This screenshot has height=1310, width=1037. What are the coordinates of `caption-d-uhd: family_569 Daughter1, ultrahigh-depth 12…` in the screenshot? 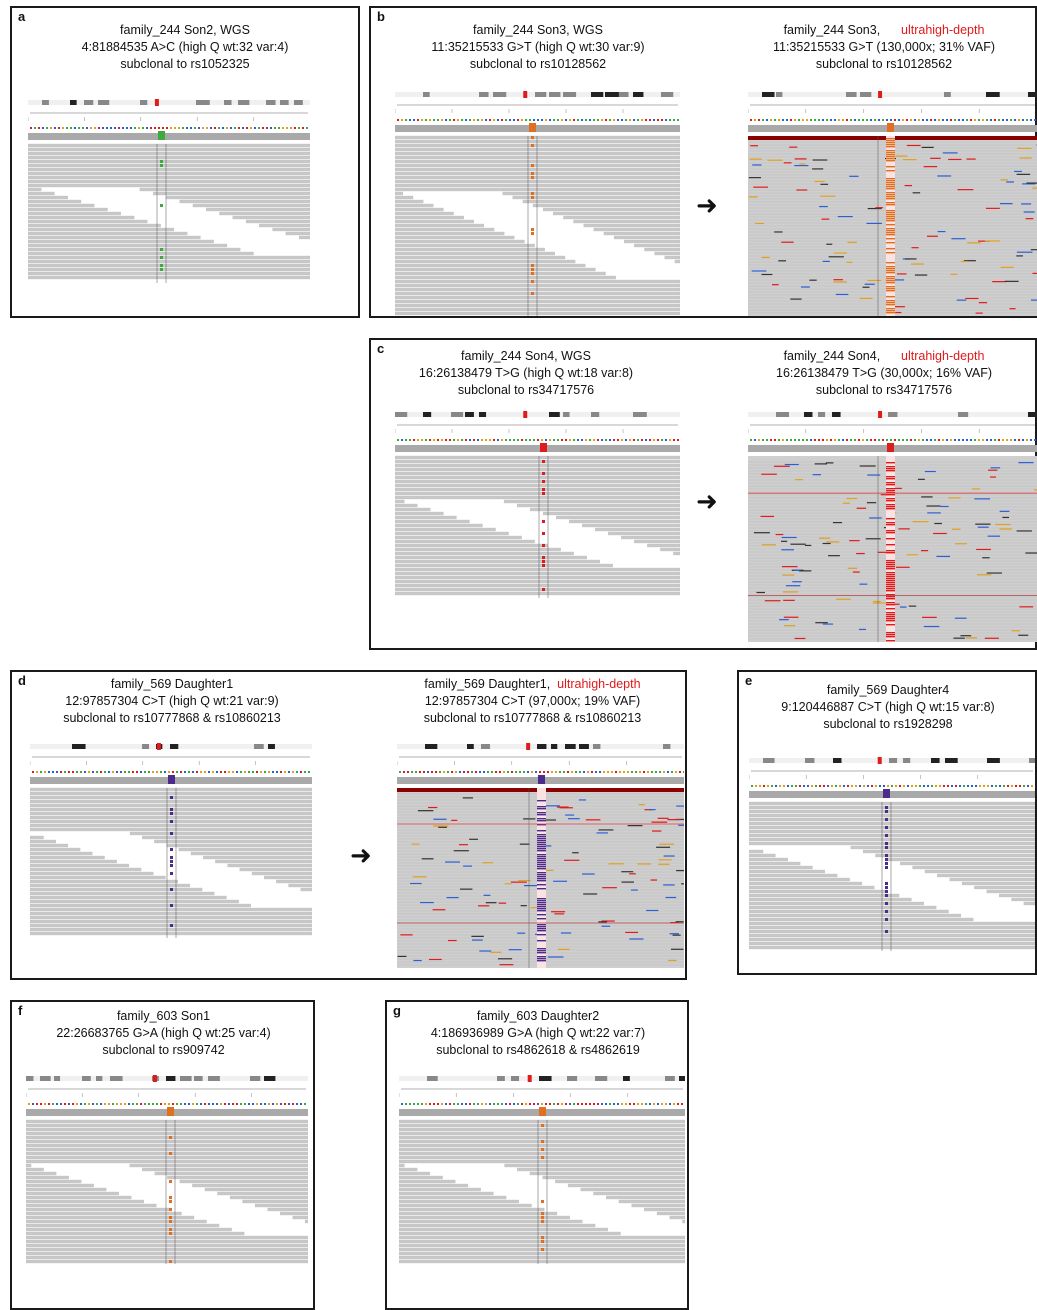 It's located at (532, 701).